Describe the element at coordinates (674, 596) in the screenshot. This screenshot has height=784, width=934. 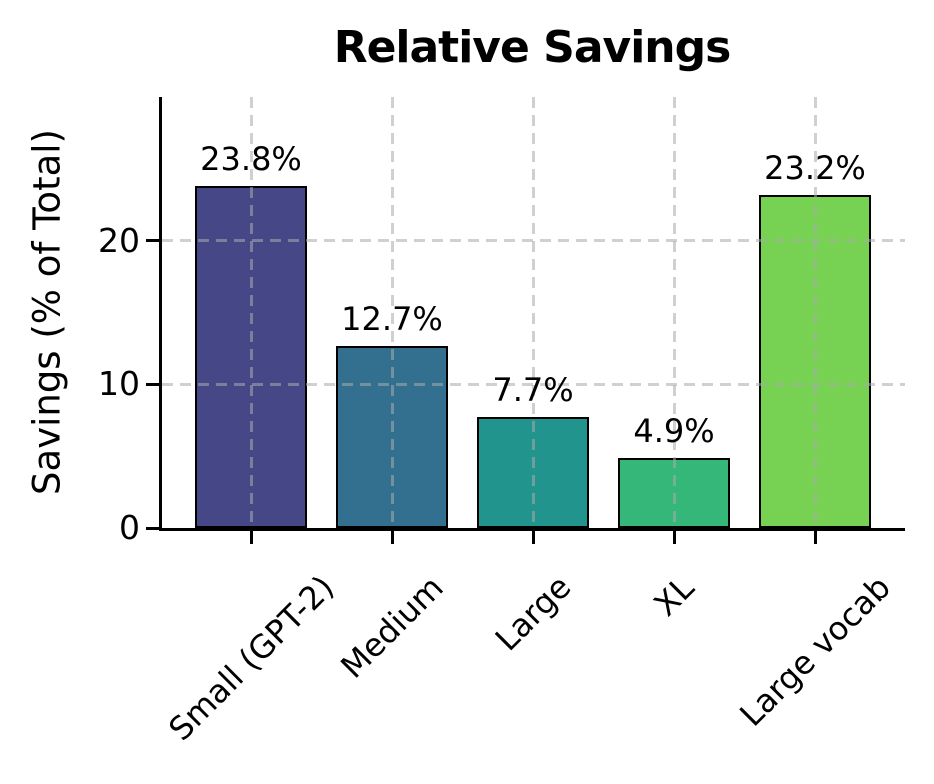
I see `x-tick-label: XL` at that location.